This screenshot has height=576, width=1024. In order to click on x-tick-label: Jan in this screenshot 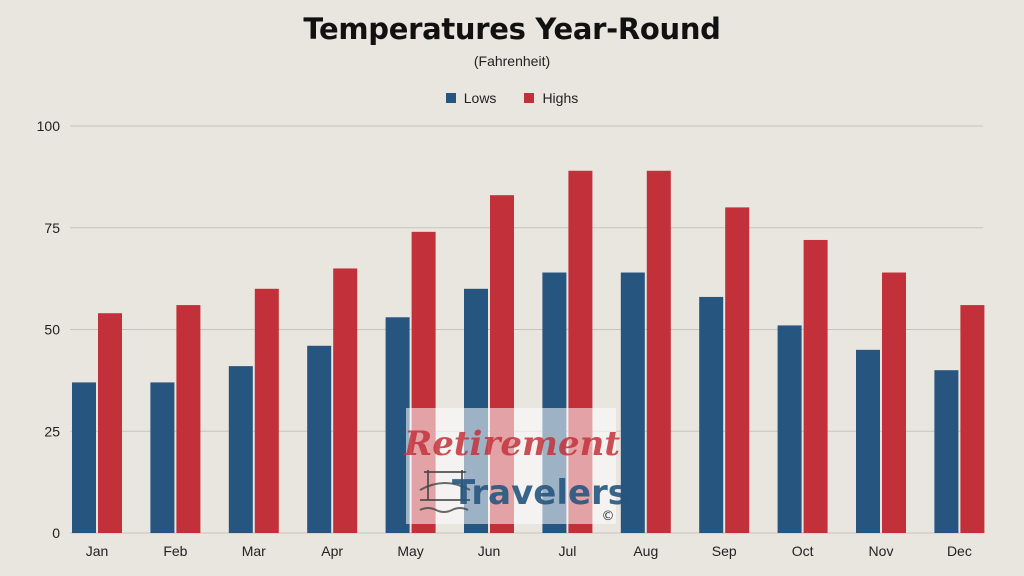, I will do `click(97, 551)`.